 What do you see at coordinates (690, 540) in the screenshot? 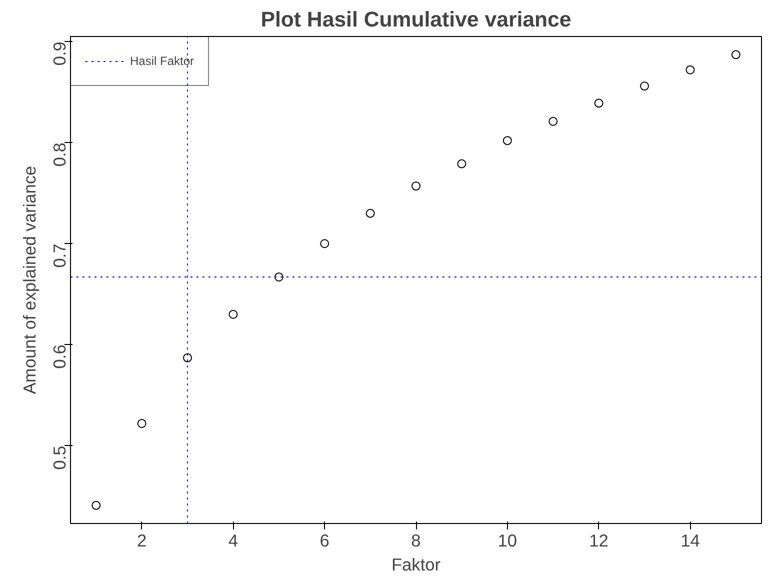
I see `x-tick-label: 14` at bounding box center [690, 540].